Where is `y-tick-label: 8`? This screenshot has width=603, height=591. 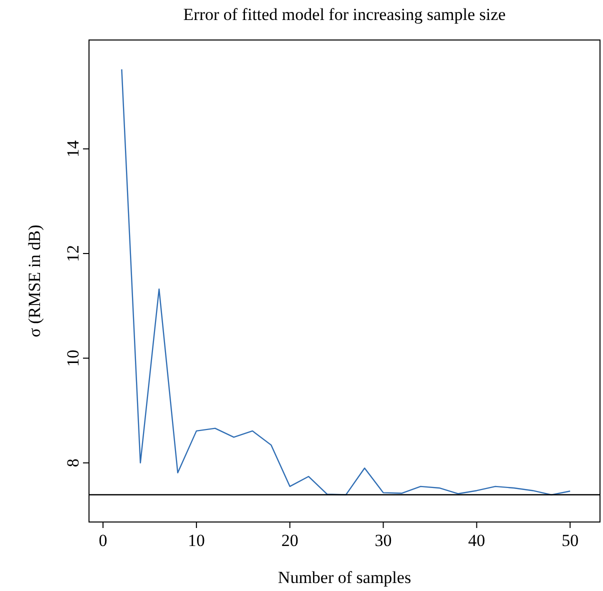
y-tick-label: 8 is located at coordinates (73, 463).